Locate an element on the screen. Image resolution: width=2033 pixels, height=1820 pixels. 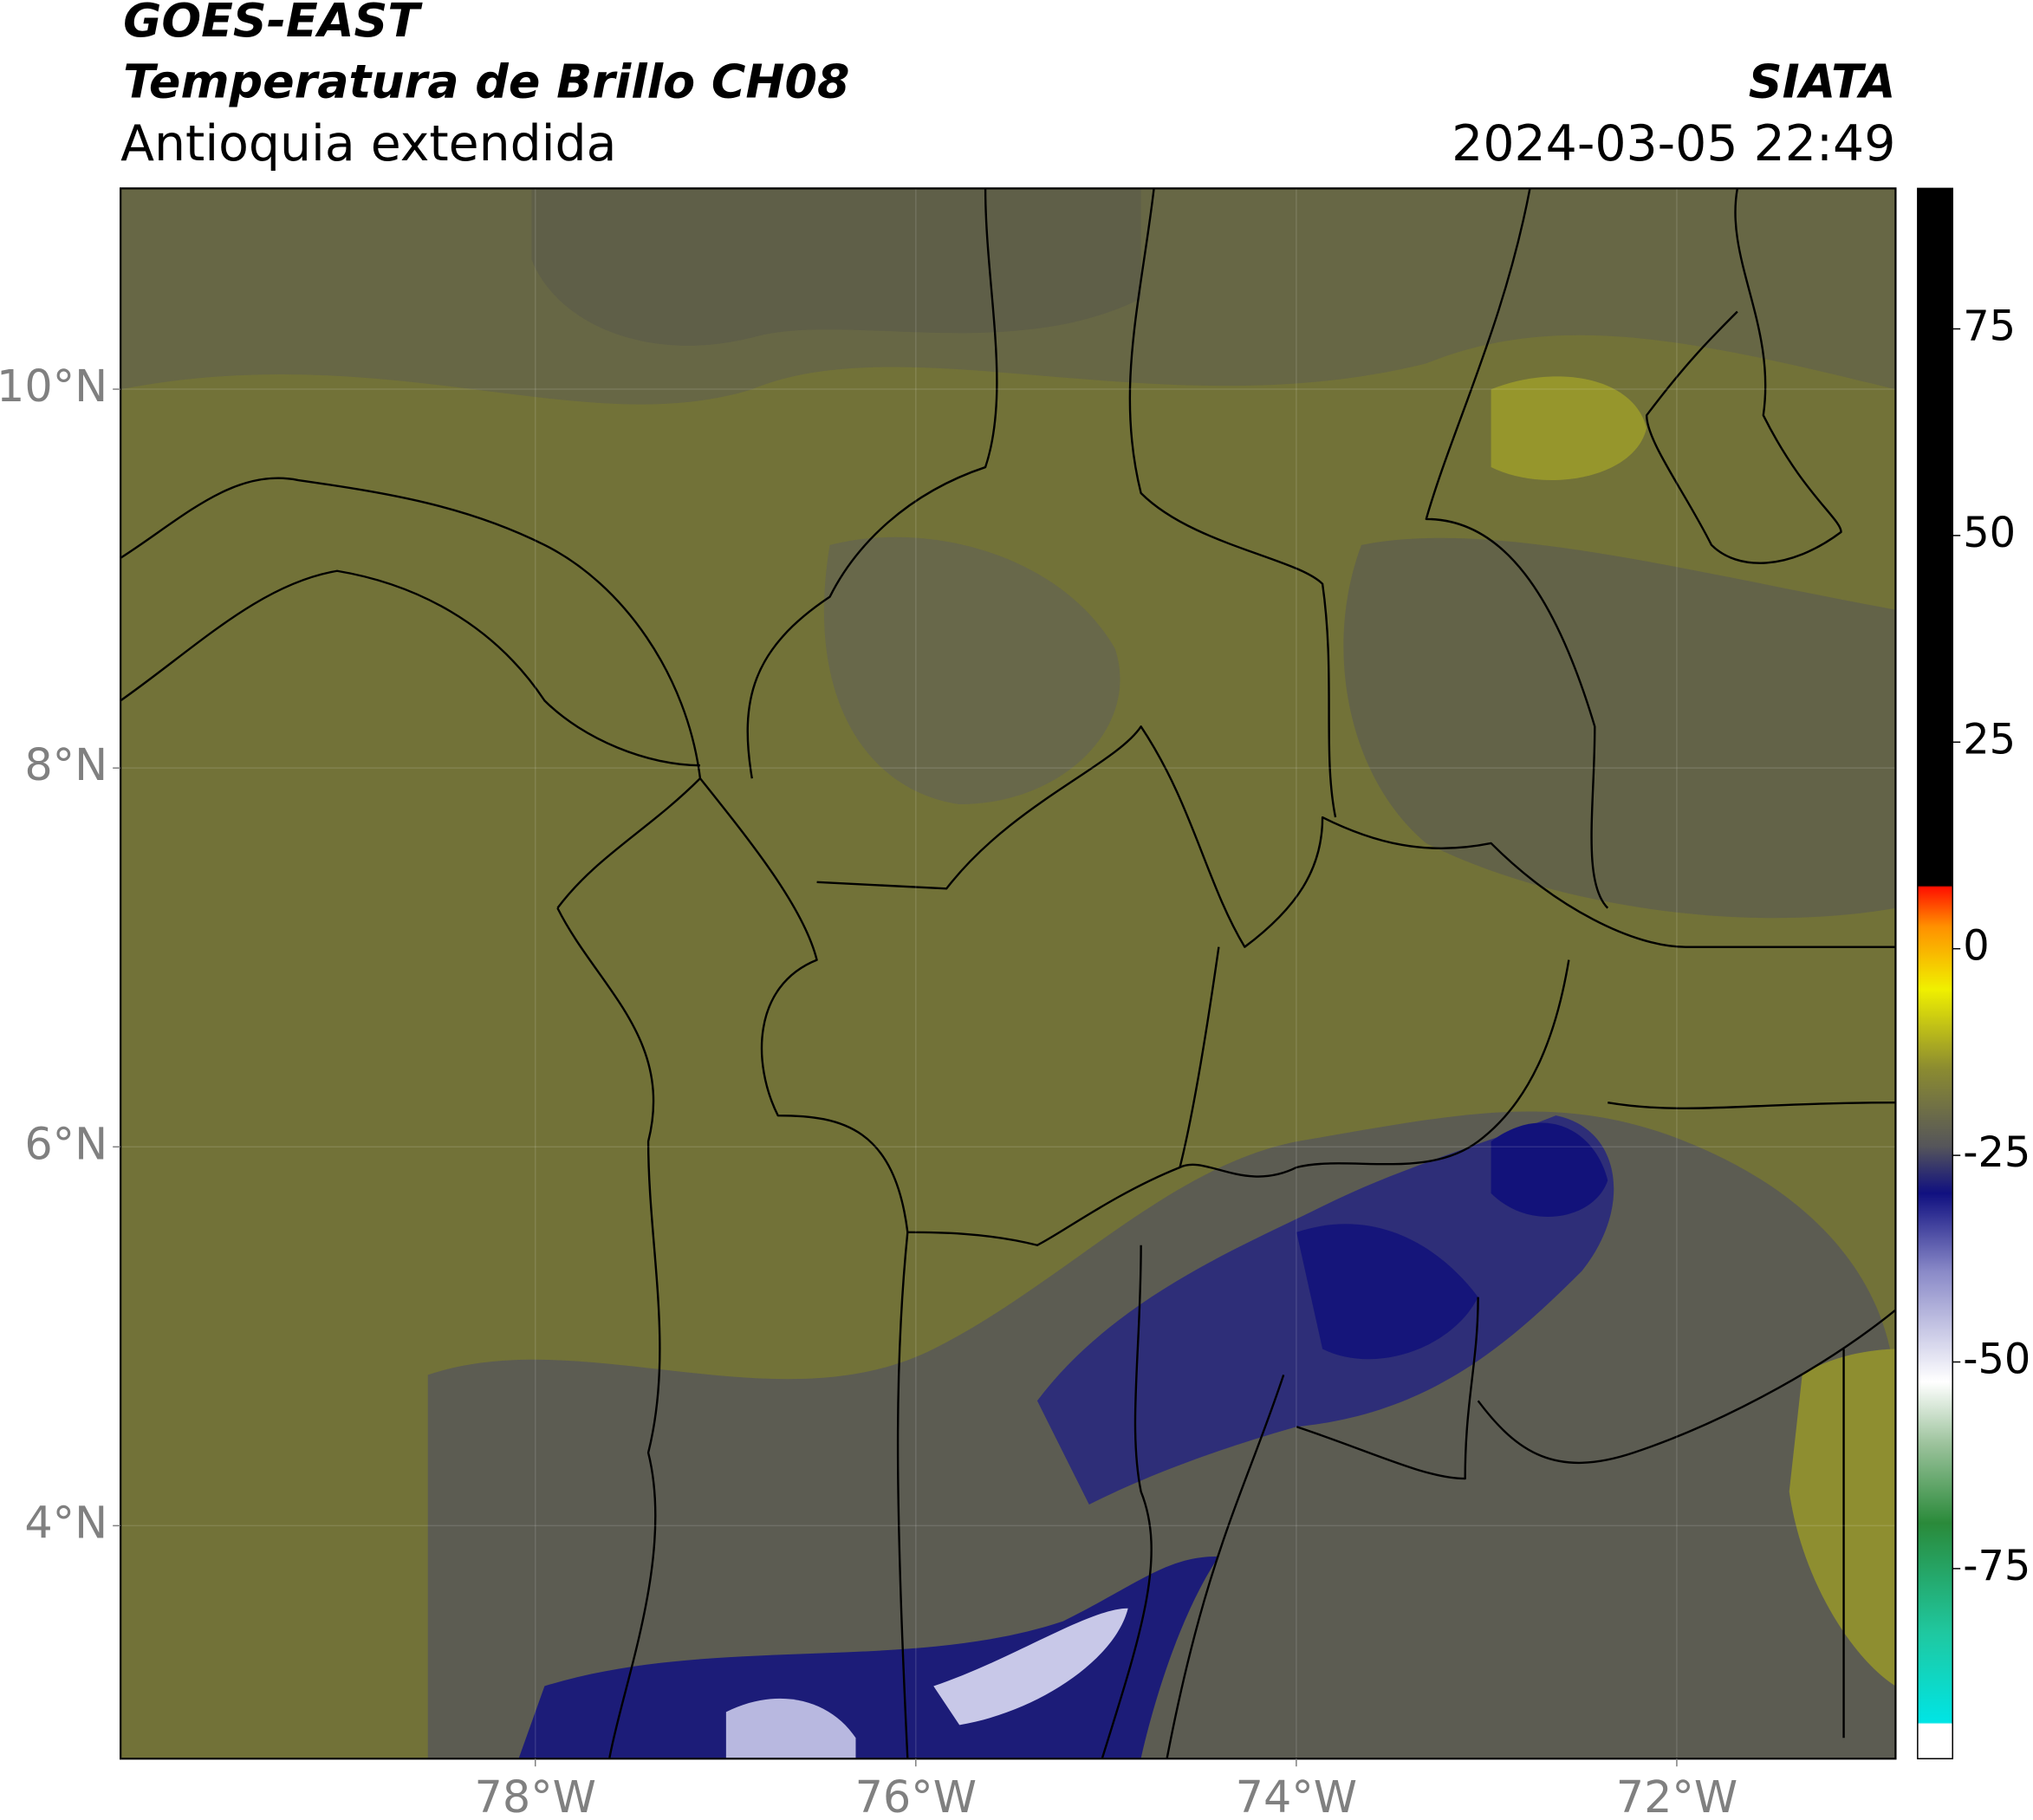
colorbar-tick-label: 50 is located at coordinates (1990, 533).